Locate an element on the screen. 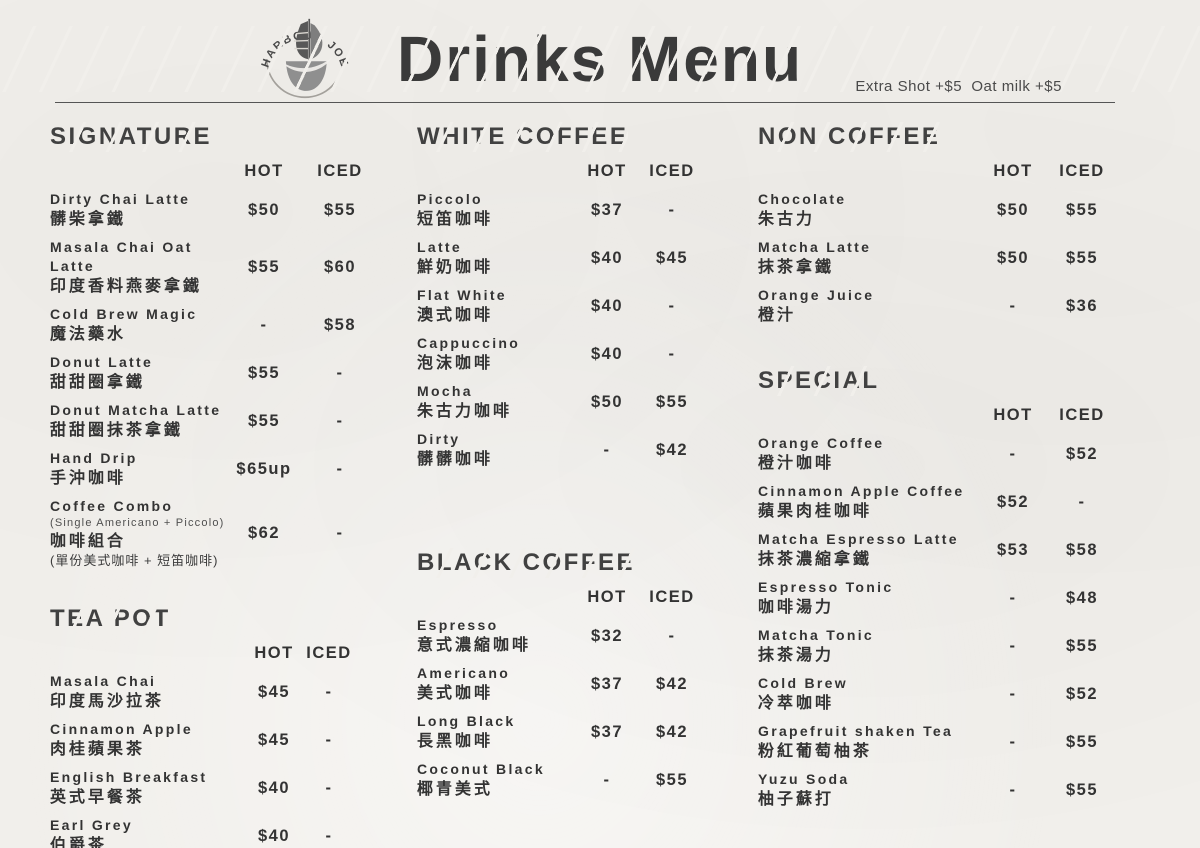 This screenshot has width=1200, height=848. item-name-block: Orange Juice 橙汁 is located at coordinates (869, 306).